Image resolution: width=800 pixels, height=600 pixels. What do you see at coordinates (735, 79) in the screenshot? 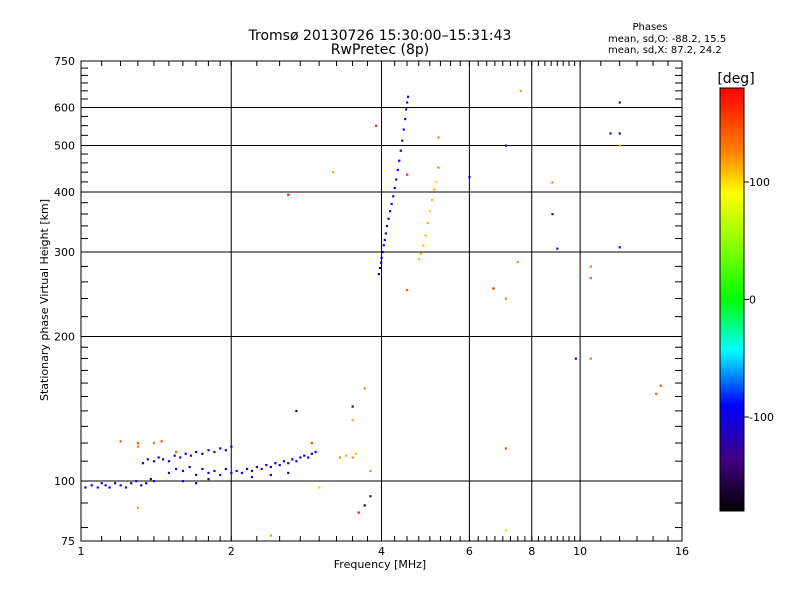
I see `colorbar-label: [deg]` at bounding box center [735, 79].